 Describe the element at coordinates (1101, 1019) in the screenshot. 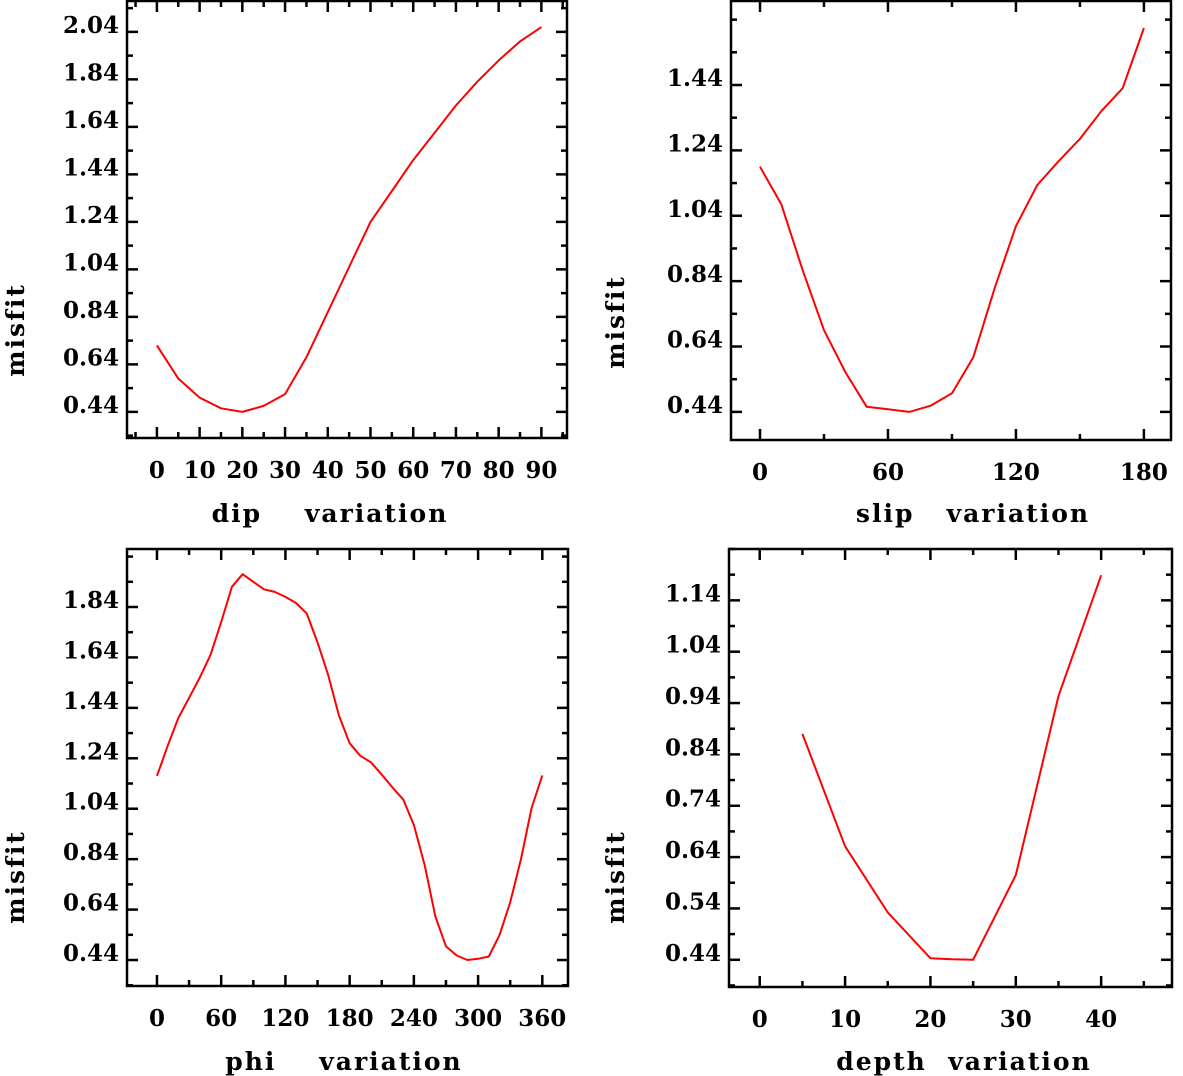

I see `x-tick-label-depth: 40` at that location.